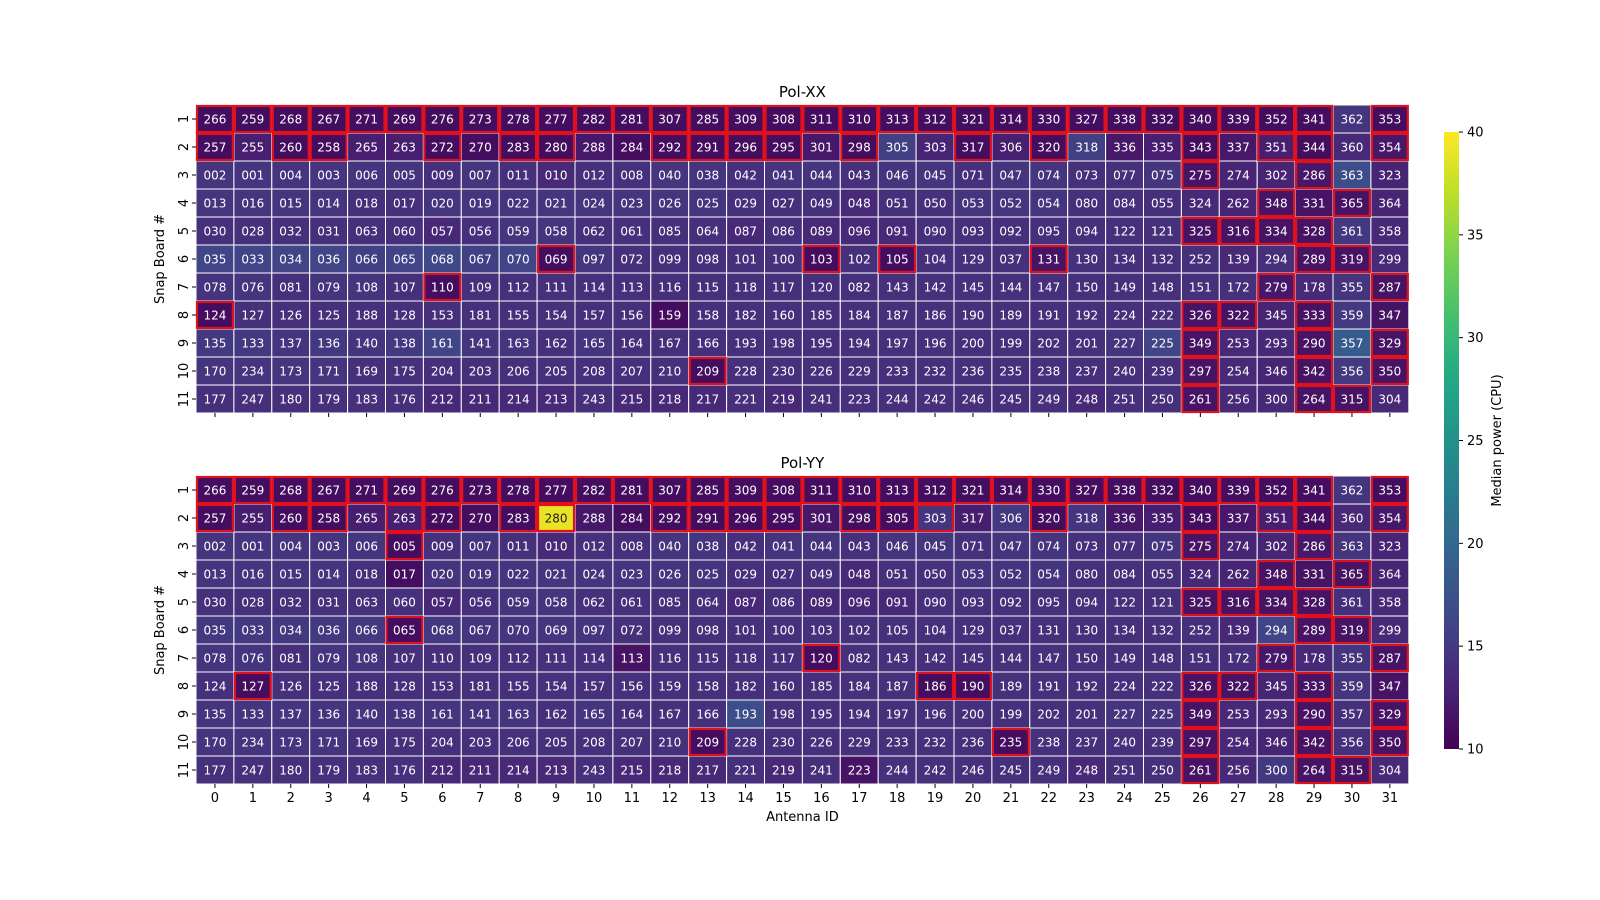 The image size is (1600, 900). I want to click on cell-annotation: 113, so click(631, 659).